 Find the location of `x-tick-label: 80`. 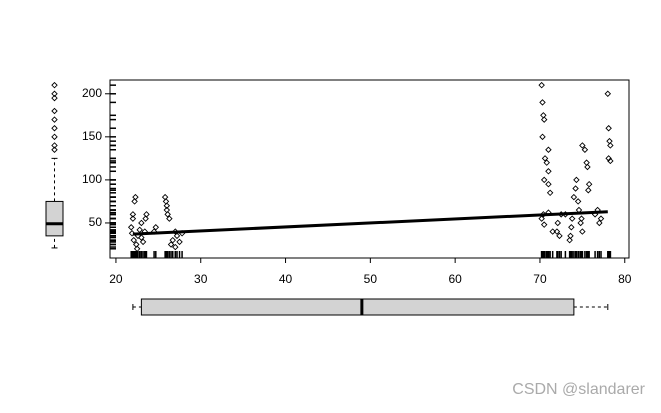

x-tick-label: 80 is located at coordinates (625, 279).